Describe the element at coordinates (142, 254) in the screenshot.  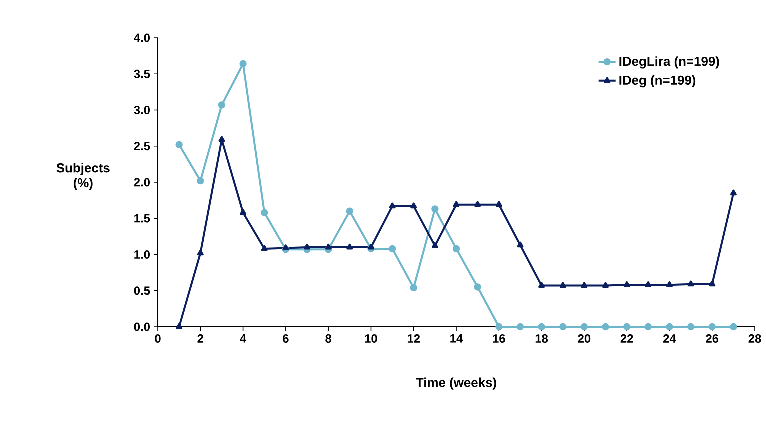
I see `y-tick-label: 1.0` at that location.